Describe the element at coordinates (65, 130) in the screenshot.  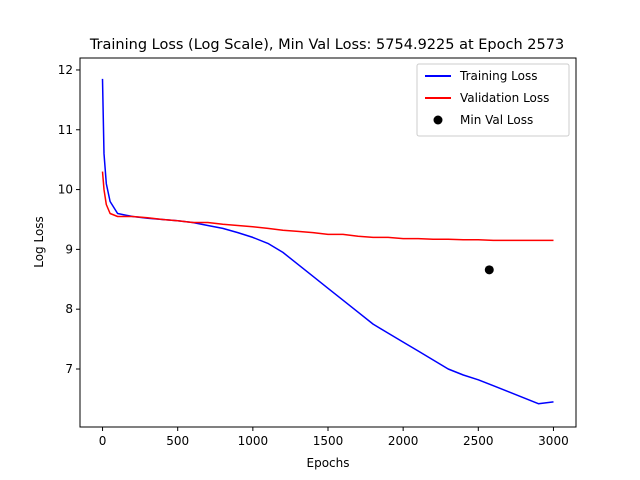
I see `y-tick-label: 11` at that location.